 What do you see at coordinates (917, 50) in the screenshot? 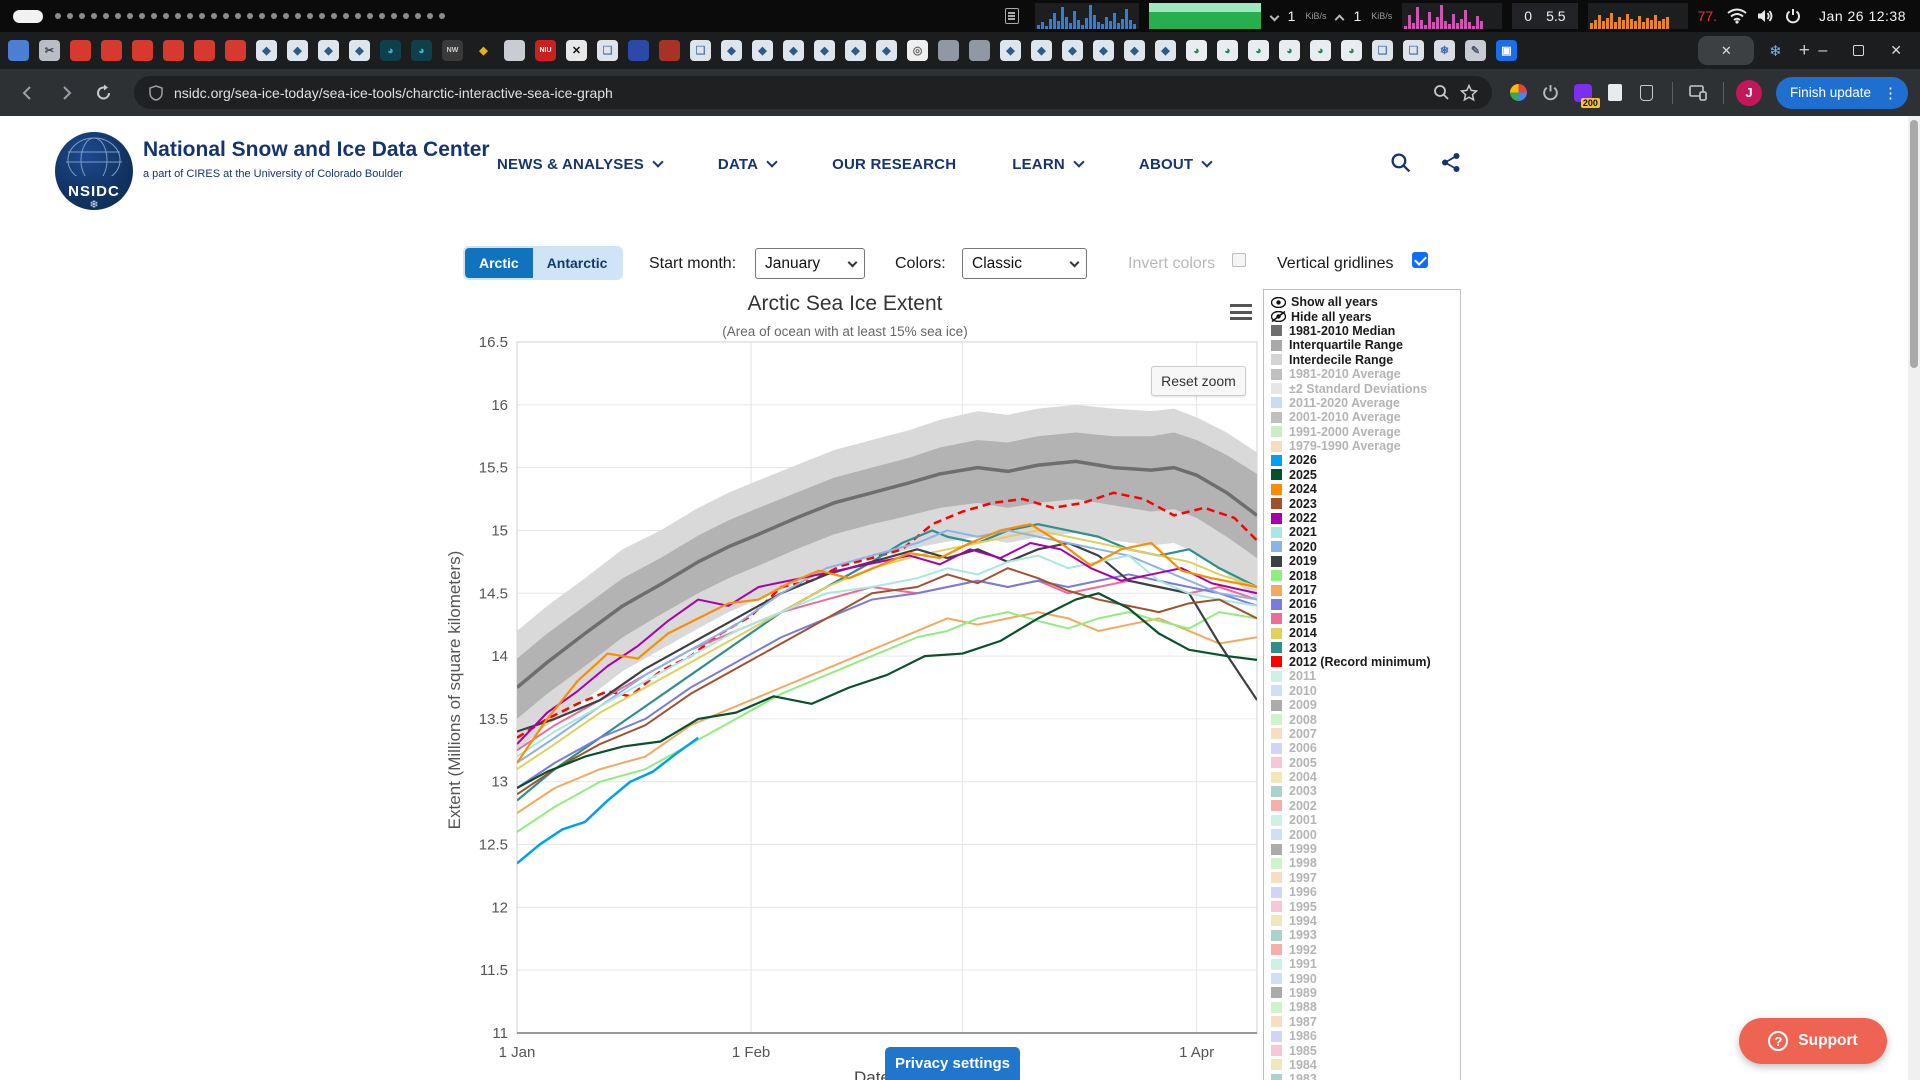
I see `browser-tab: ◎` at bounding box center [917, 50].